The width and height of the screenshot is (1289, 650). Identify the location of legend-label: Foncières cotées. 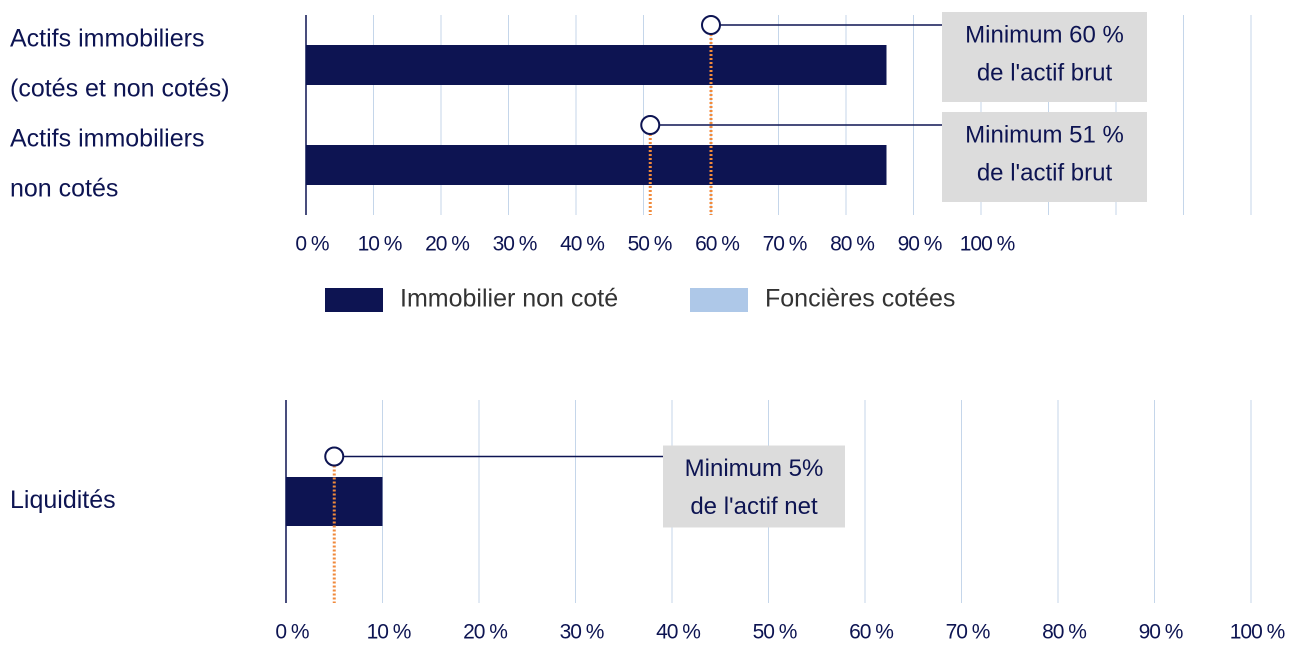
(860, 299).